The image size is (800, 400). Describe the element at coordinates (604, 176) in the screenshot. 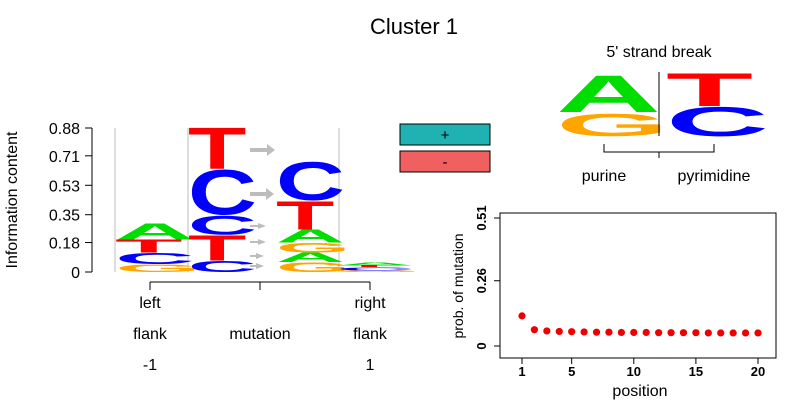

I see `purine-label: purine` at that location.